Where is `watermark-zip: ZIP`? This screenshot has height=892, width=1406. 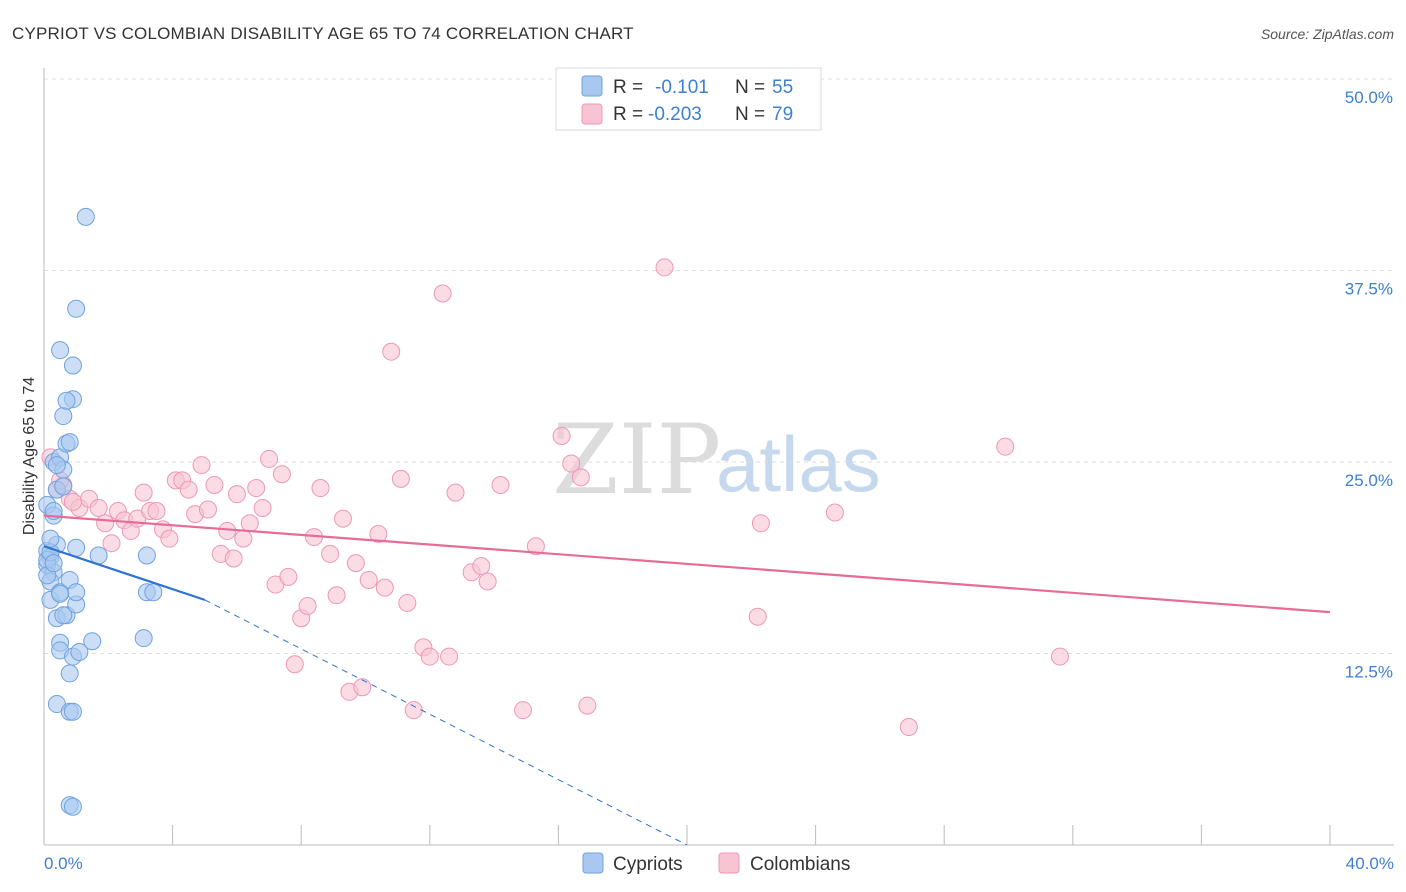
watermark-zip: ZIP is located at coordinates (636, 460).